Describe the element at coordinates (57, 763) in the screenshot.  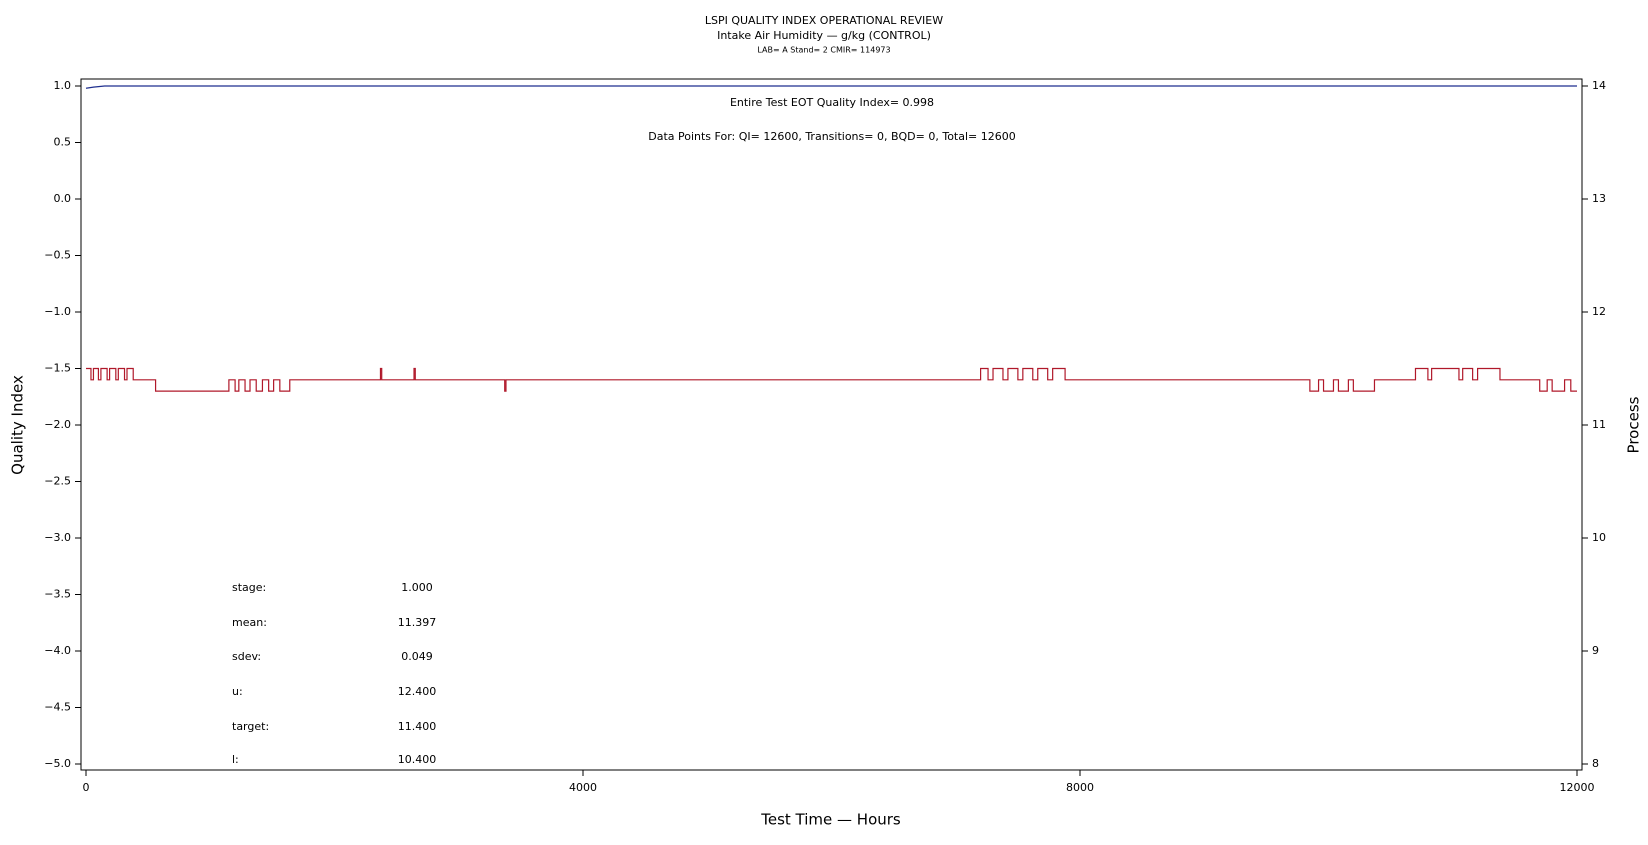
I see `y-tick-label: −5.0` at that location.